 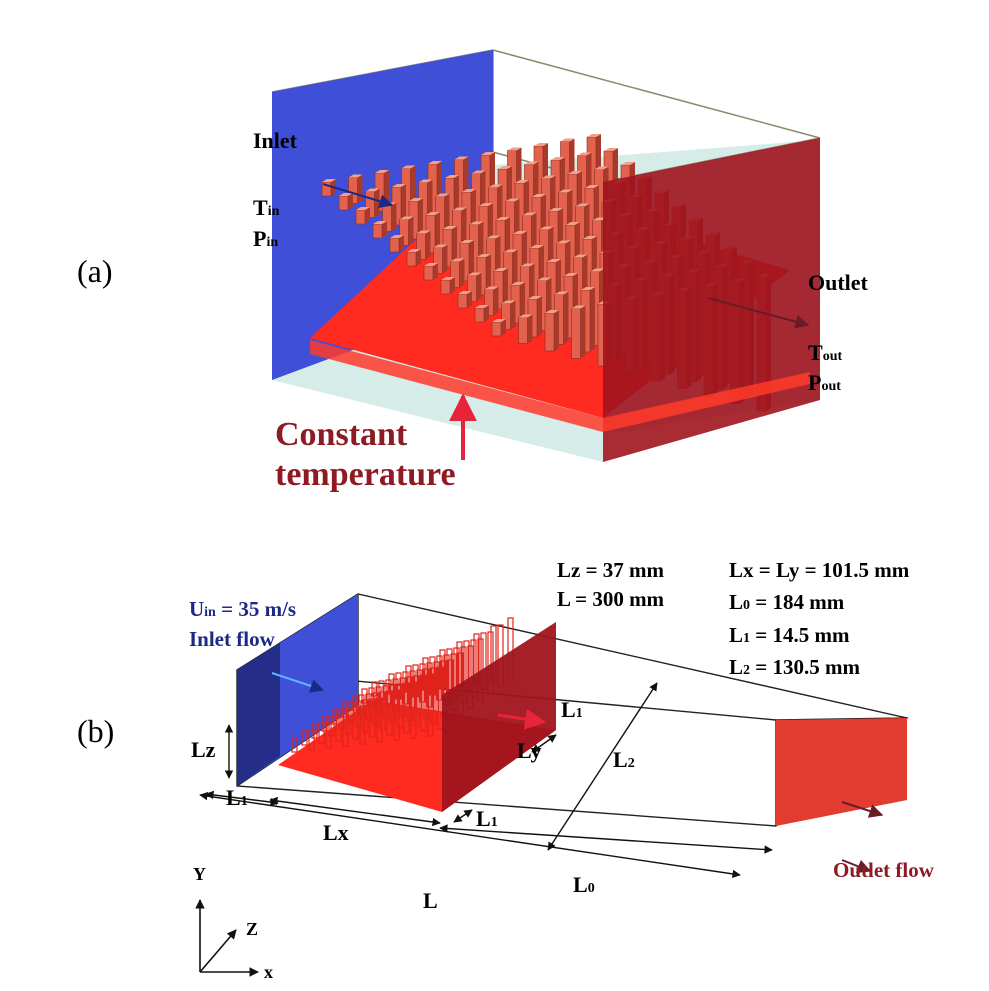 I want to click on outlet-face-b, so click(x=841, y=772).